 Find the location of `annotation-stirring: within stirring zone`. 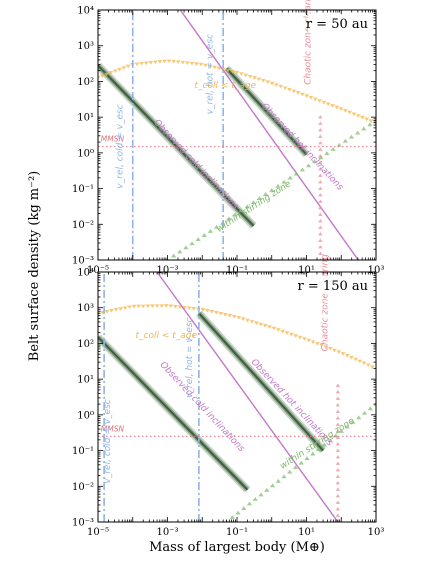

annotation-stirring: within stirring zone is located at coordinates (254, 207).